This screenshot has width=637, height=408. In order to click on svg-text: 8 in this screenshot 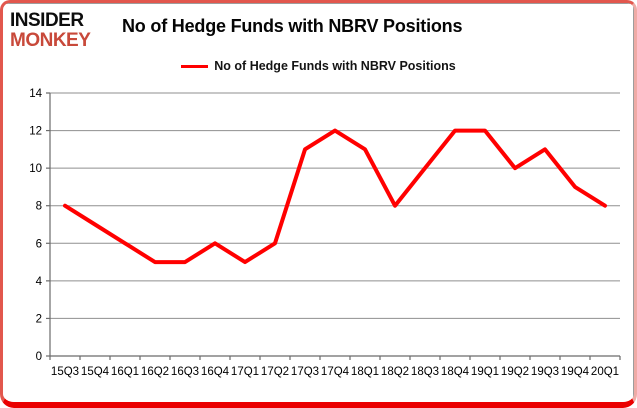, I will do `click(39, 207)`.